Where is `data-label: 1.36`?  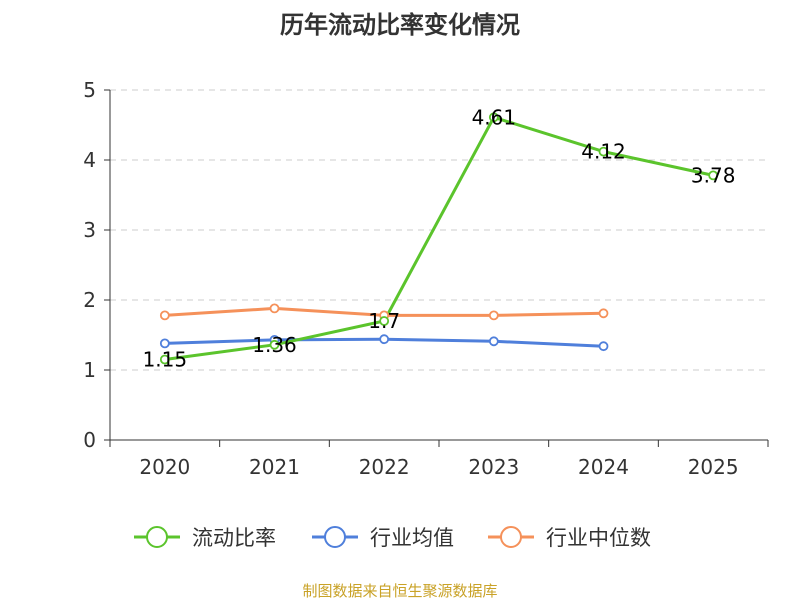 data-label: 1.36 is located at coordinates (274, 345).